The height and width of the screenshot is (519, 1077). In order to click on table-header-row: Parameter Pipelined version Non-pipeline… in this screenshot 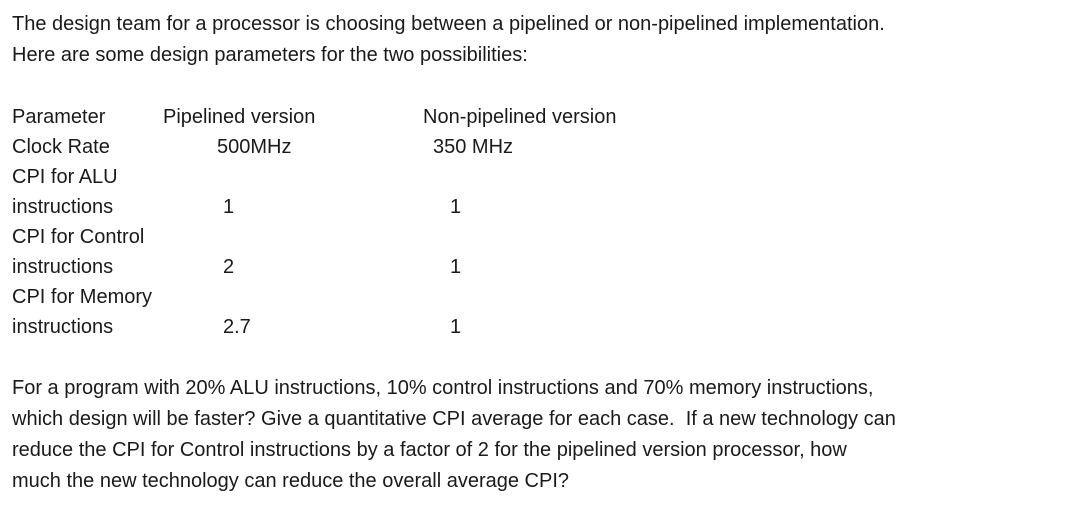, I will do `click(538, 117)`.